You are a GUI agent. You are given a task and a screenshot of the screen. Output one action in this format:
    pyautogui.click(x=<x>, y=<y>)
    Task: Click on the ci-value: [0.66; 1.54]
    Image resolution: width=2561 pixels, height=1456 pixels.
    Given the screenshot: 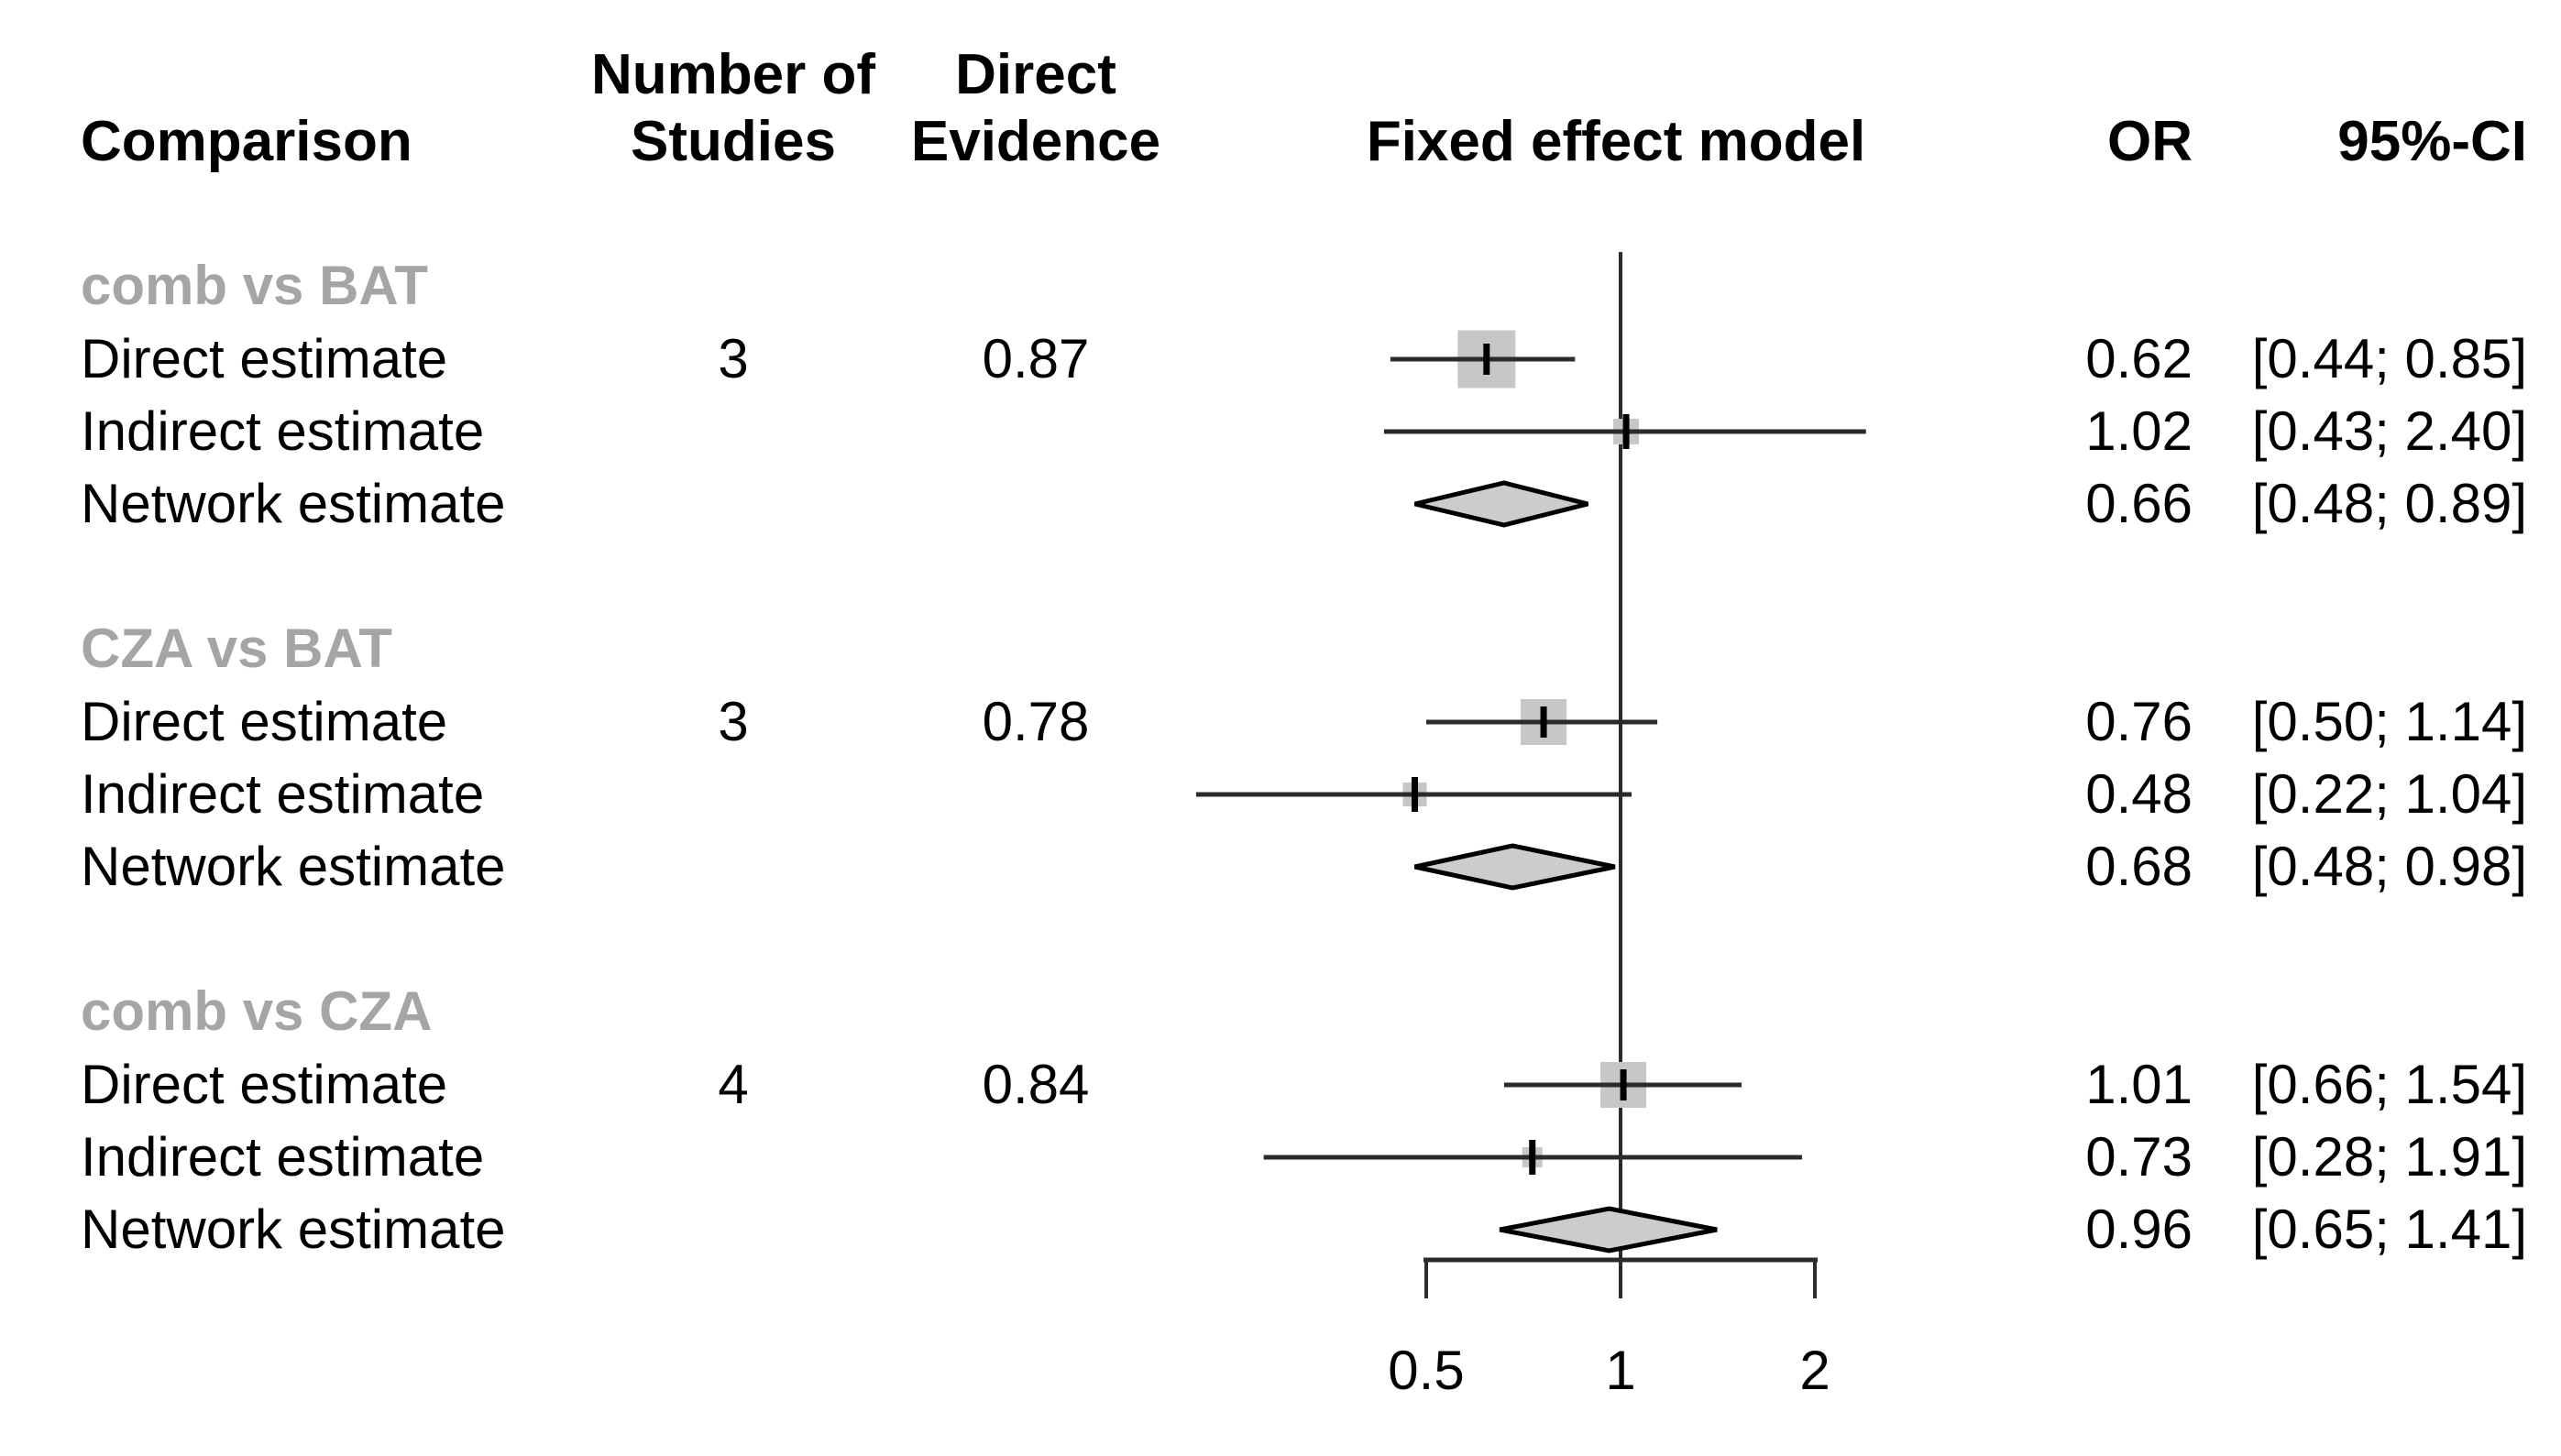 What is the action you would take?
    pyautogui.click(x=2389, y=1084)
    